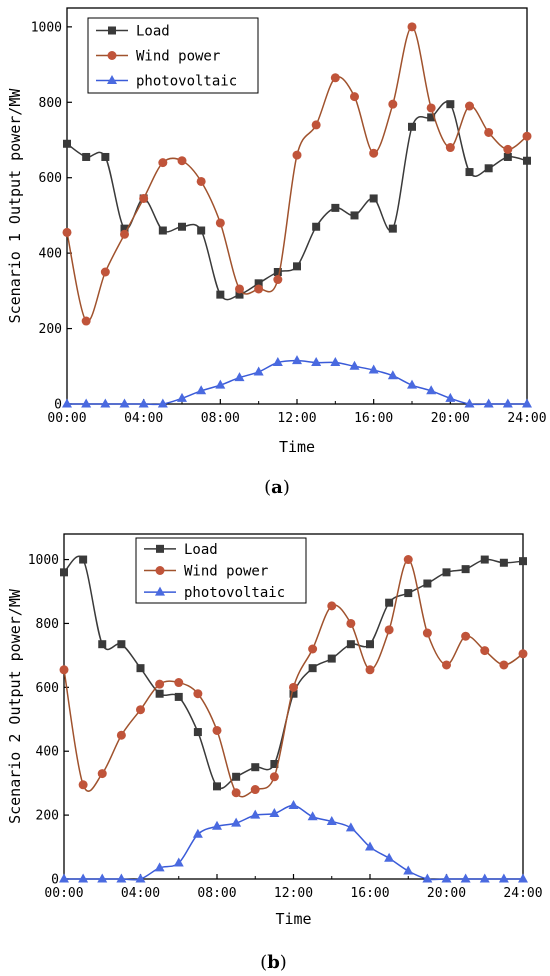 This screenshot has height=976, width=550. I want to click on x-tick-label: 00:00, so click(63, 893).